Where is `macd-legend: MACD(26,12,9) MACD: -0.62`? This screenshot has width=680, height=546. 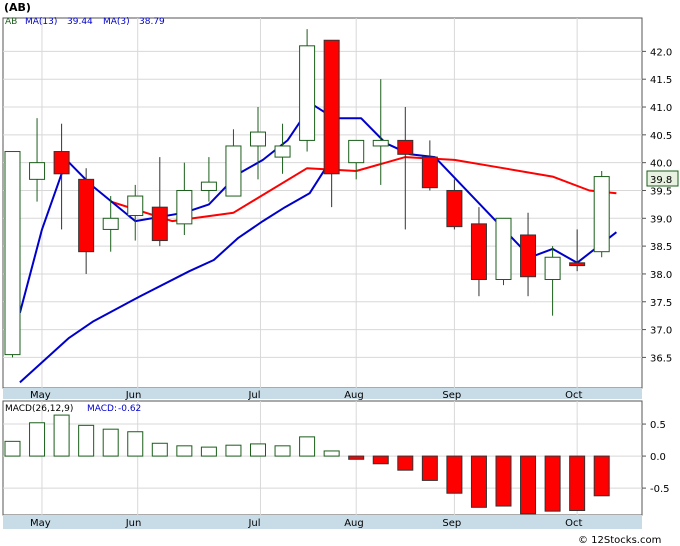
macd-legend: MACD(26,12,9) MACD: -0.62 is located at coordinates (73, 409).